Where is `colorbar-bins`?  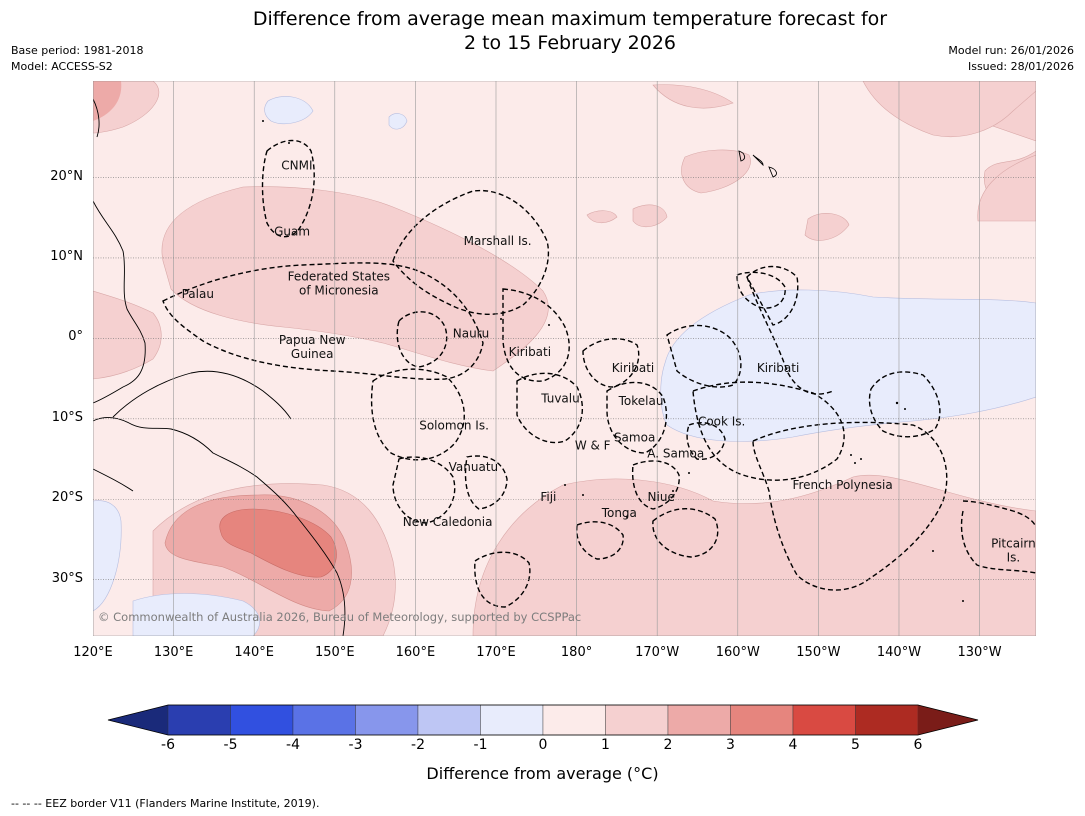
colorbar-bins is located at coordinates (543, 720).